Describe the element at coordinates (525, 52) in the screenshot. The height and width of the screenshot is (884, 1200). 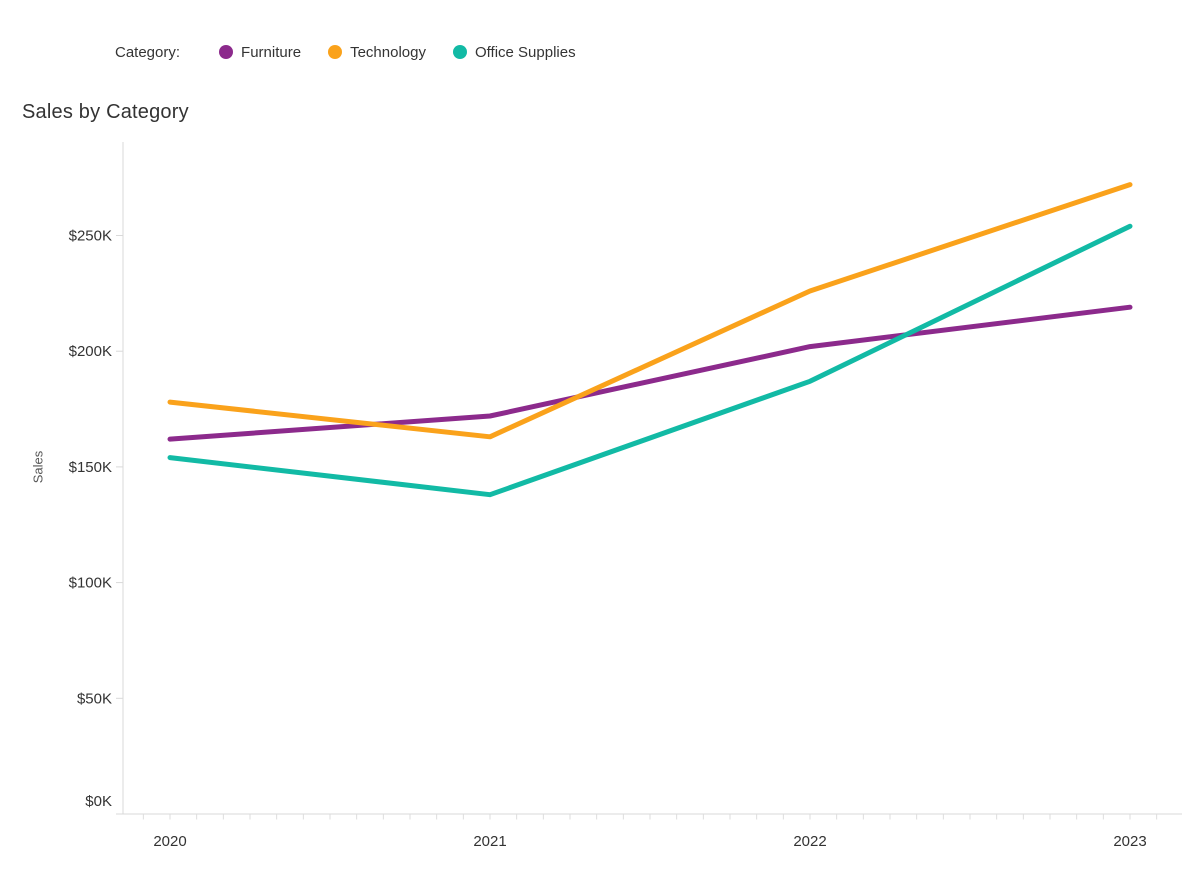
I see `legend-item-label: Office Supplies` at that location.